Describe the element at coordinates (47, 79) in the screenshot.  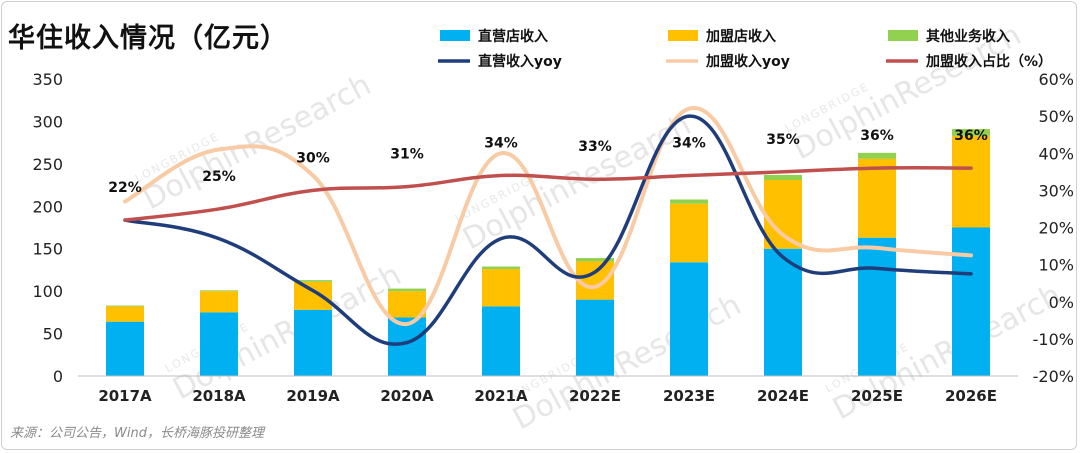
I see `y-left-tick-label: 350` at that location.